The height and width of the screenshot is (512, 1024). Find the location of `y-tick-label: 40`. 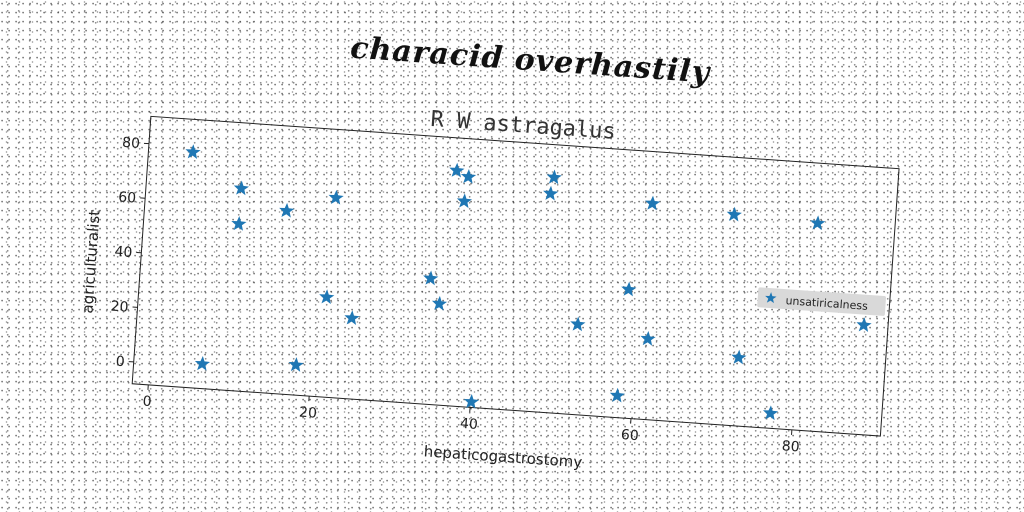

y-tick-label: 40 is located at coordinates (123, 252).